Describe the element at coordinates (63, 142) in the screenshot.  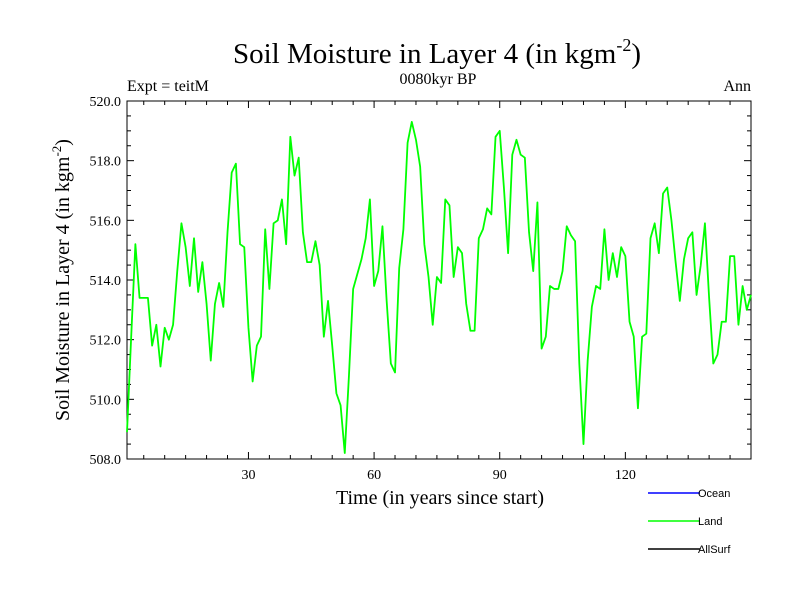
I see `y-axis-label-close: )` at that location.